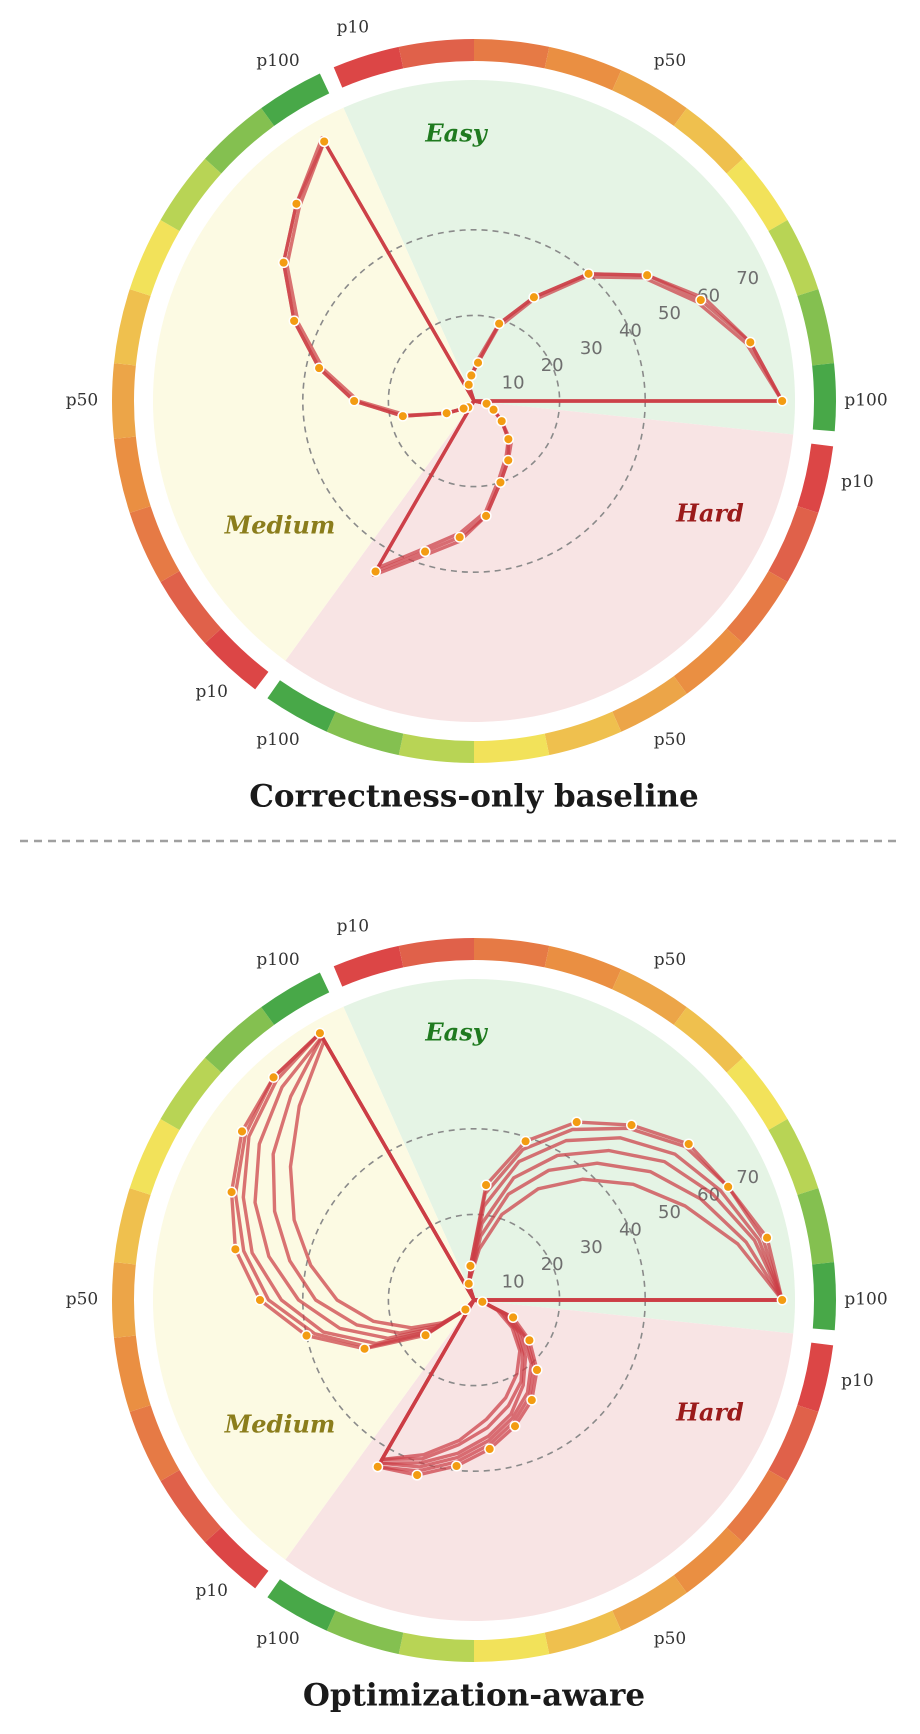 Image resolution: width=920 pixels, height=1734 pixels. What do you see at coordinates (552, 365) in the screenshot?
I see `radial-tick-label: 20` at bounding box center [552, 365].